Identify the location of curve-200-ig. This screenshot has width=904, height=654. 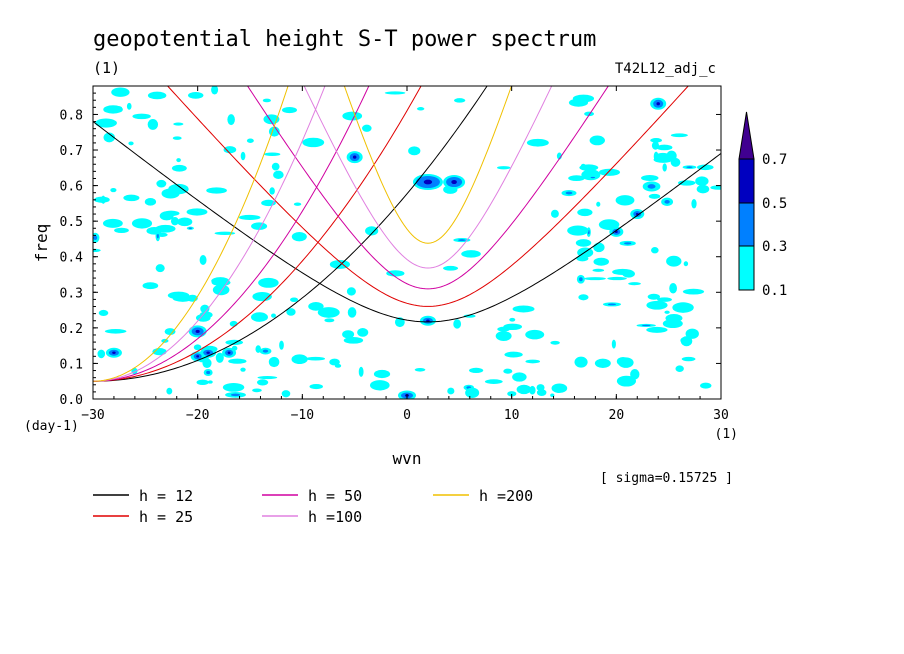
(428, 165).